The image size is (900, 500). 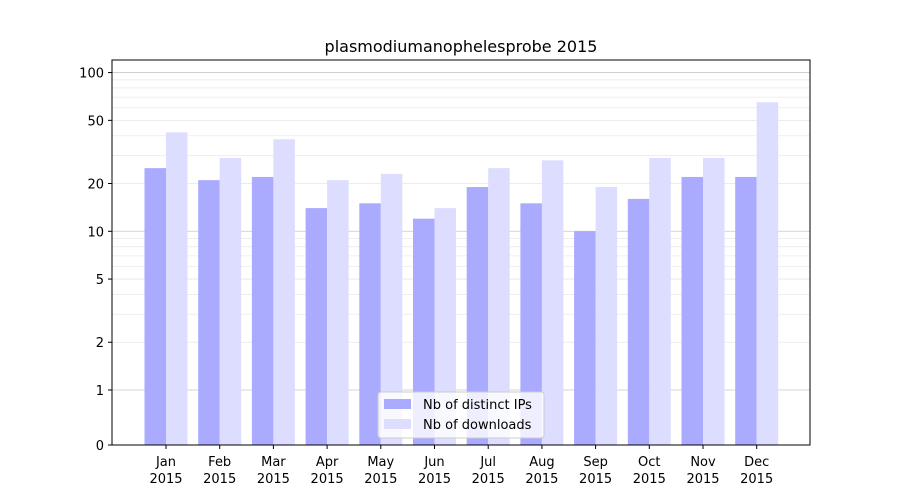 What do you see at coordinates (380, 462) in the screenshot?
I see `x-tick-label-month: May` at bounding box center [380, 462].